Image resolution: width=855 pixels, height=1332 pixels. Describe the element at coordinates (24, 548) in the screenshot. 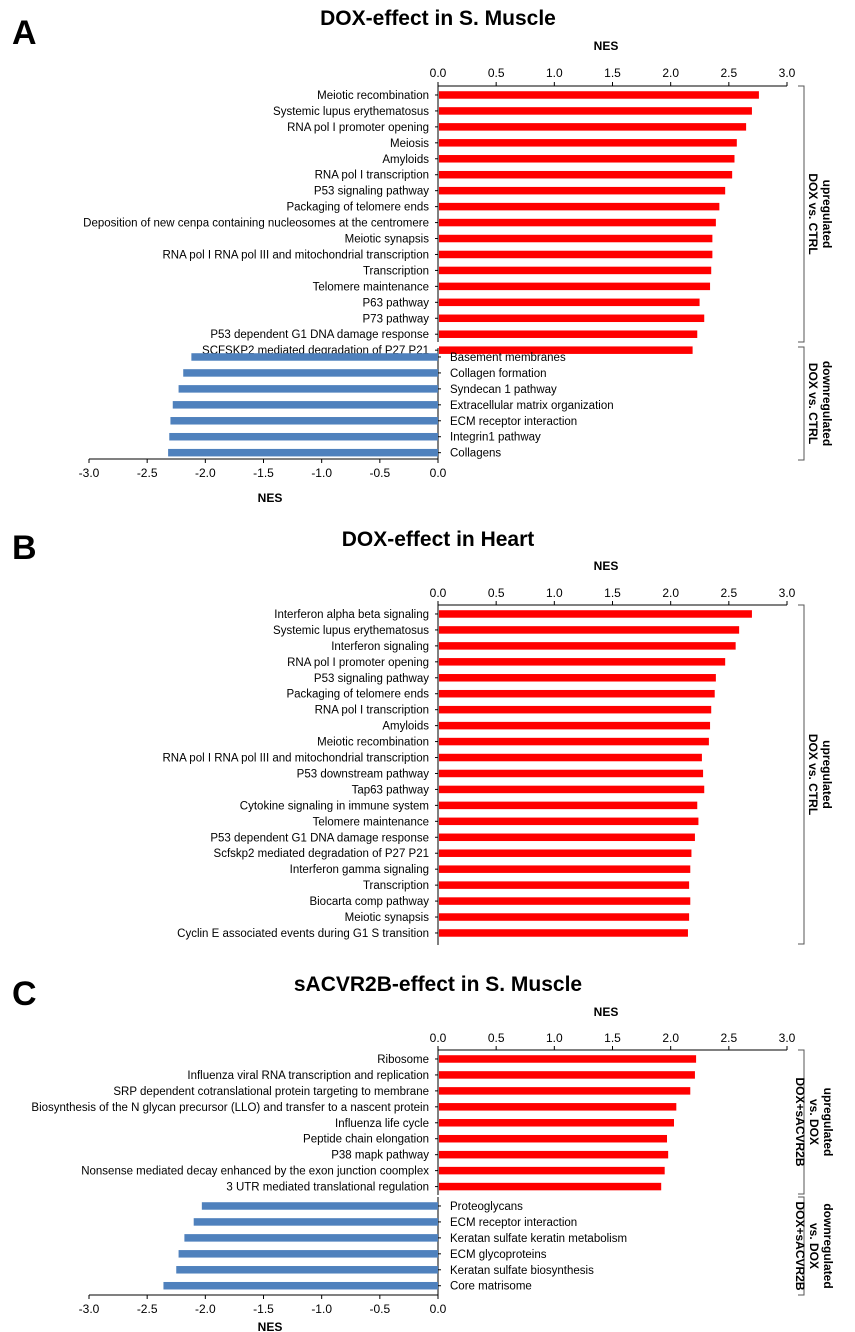

I see `panel-letter: B` at that location.